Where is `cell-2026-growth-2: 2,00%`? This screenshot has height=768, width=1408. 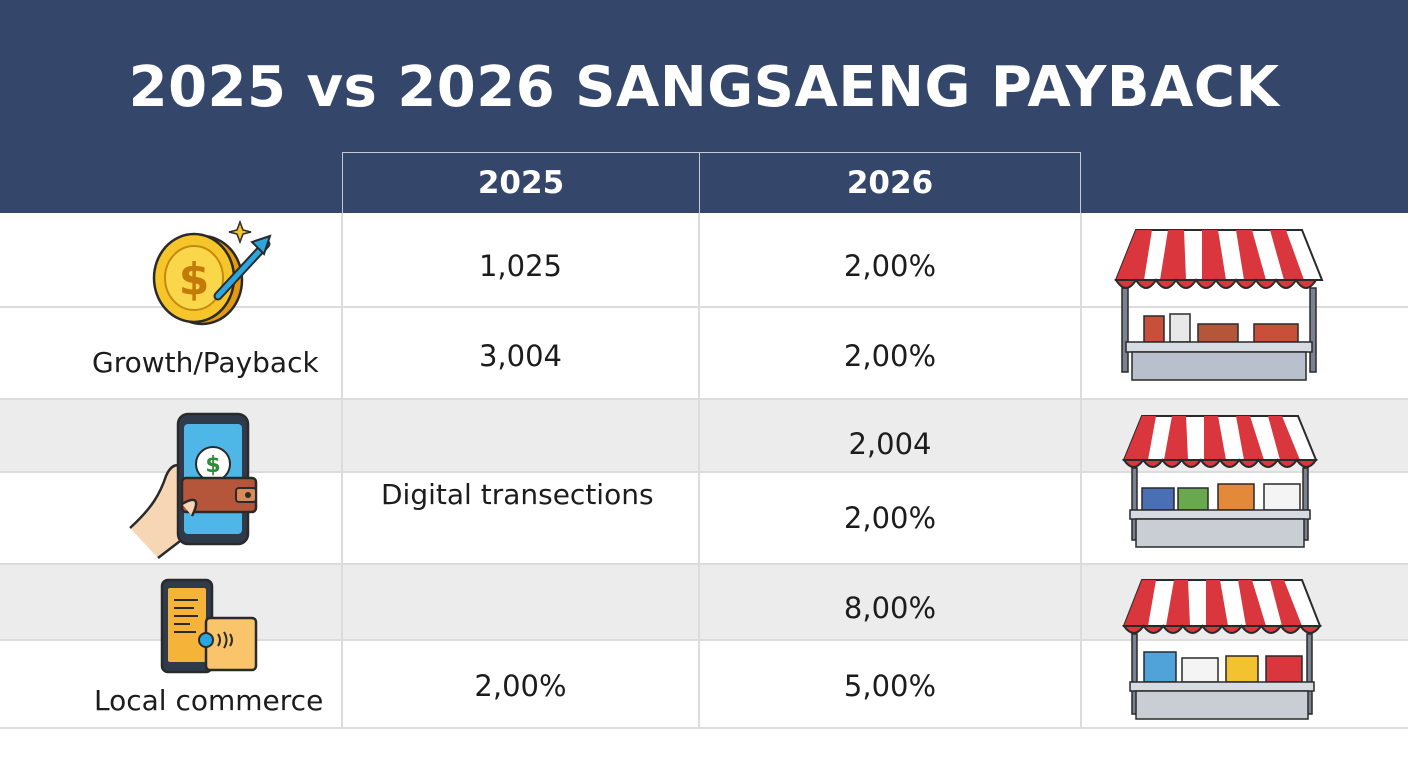 cell-2026-growth-2: 2,00% is located at coordinates (890, 356).